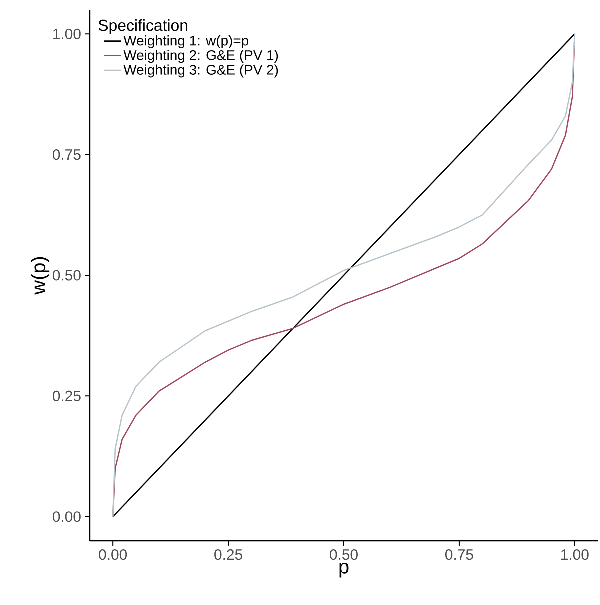  What do you see at coordinates (40, 276) in the screenshot?
I see `y-axis-title: w(p)` at bounding box center [40, 276].